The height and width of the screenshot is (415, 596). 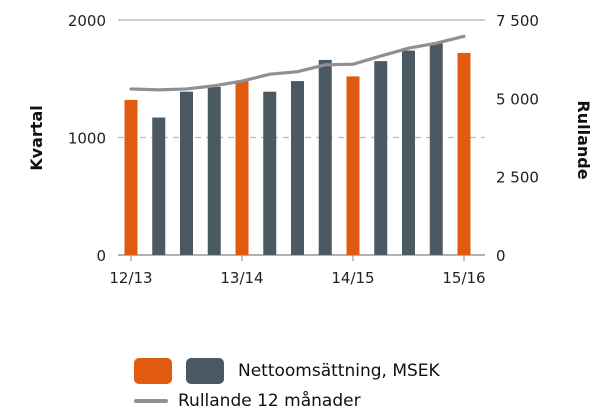 I want to click on legend-swatch-line, so click(x=151, y=401).